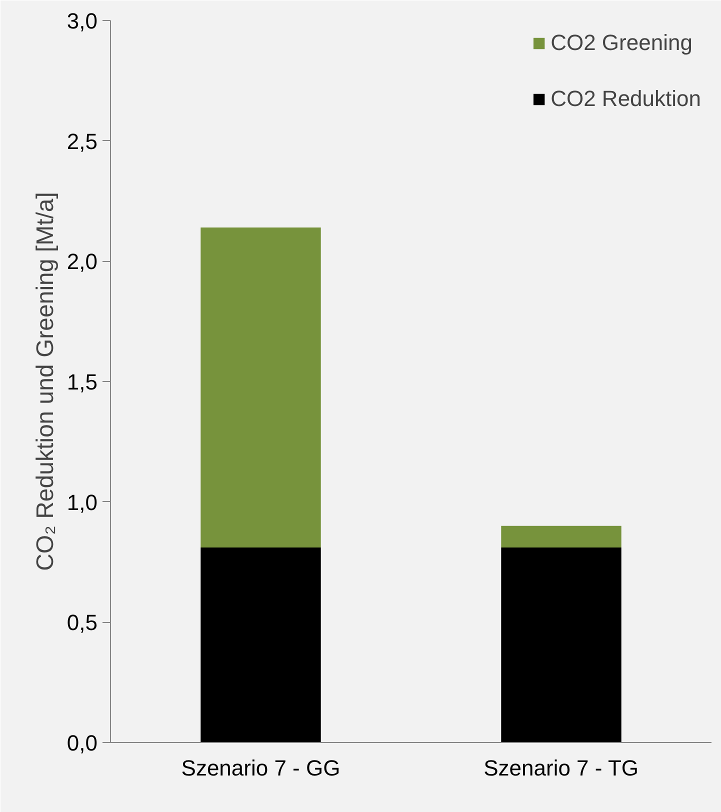  I want to click on y-tick-label: 0,0, so click(82, 743).